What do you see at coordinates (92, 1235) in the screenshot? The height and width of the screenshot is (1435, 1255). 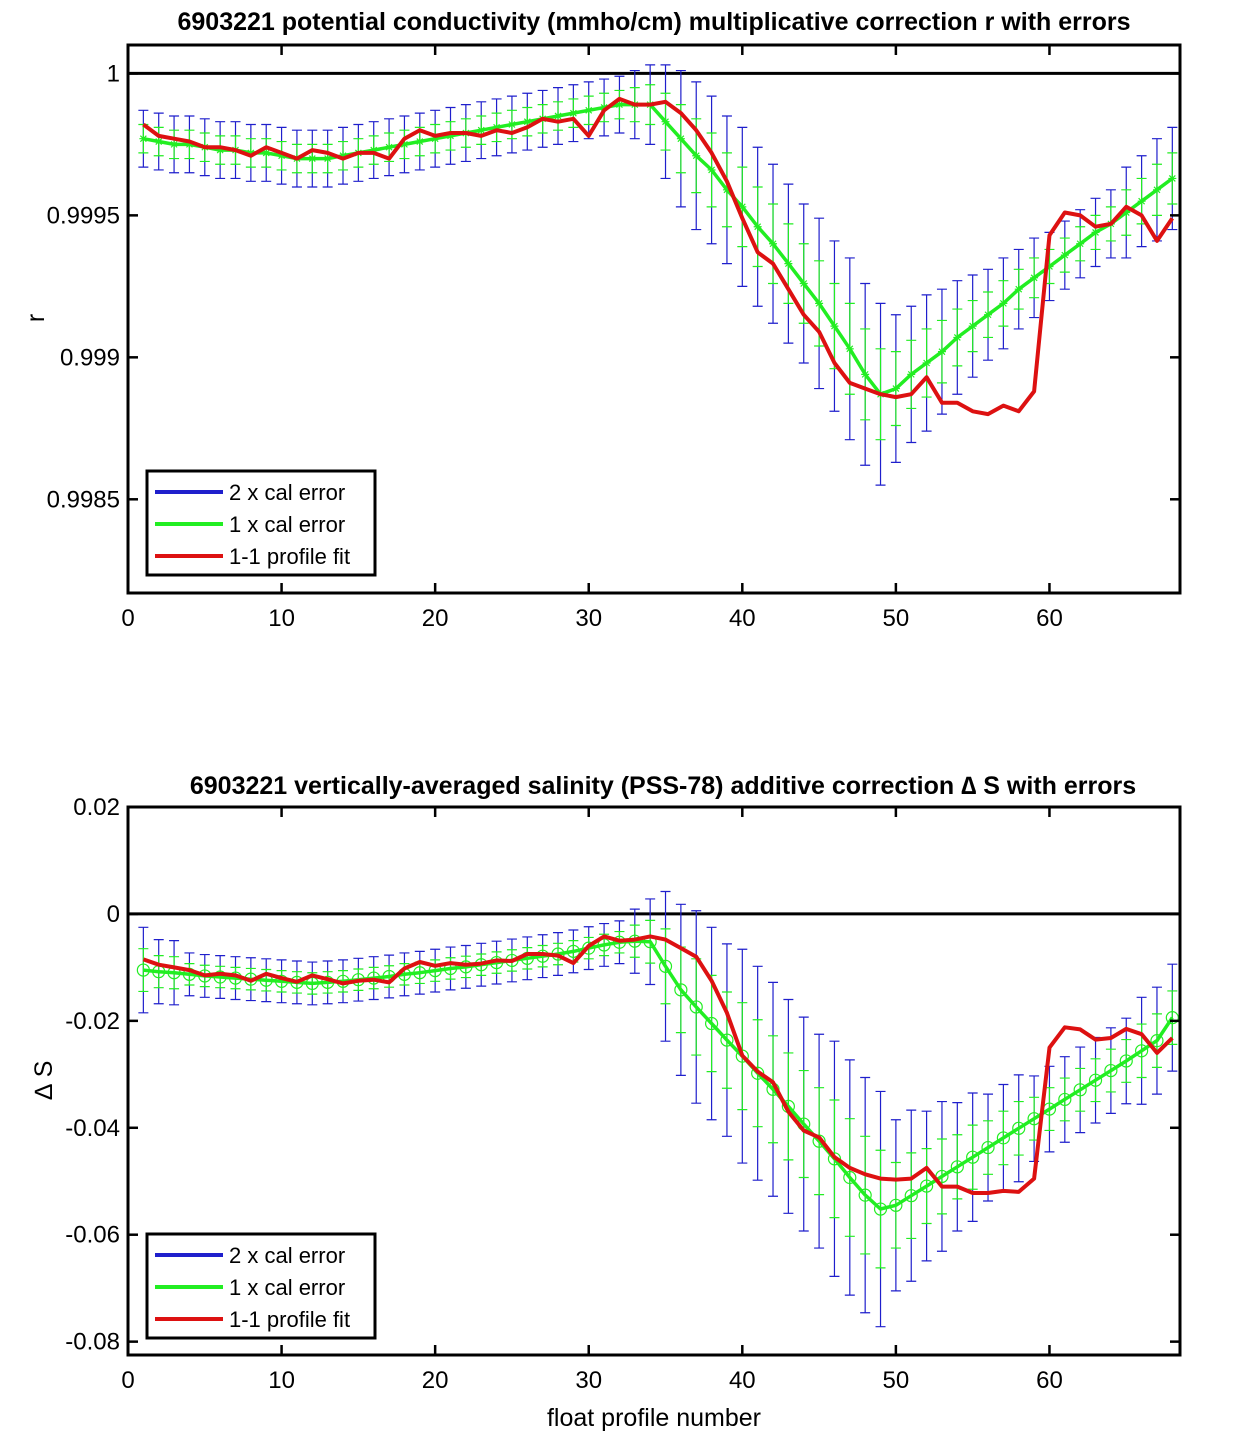 I see `y-tick-label: -0.06` at bounding box center [92, 1235].